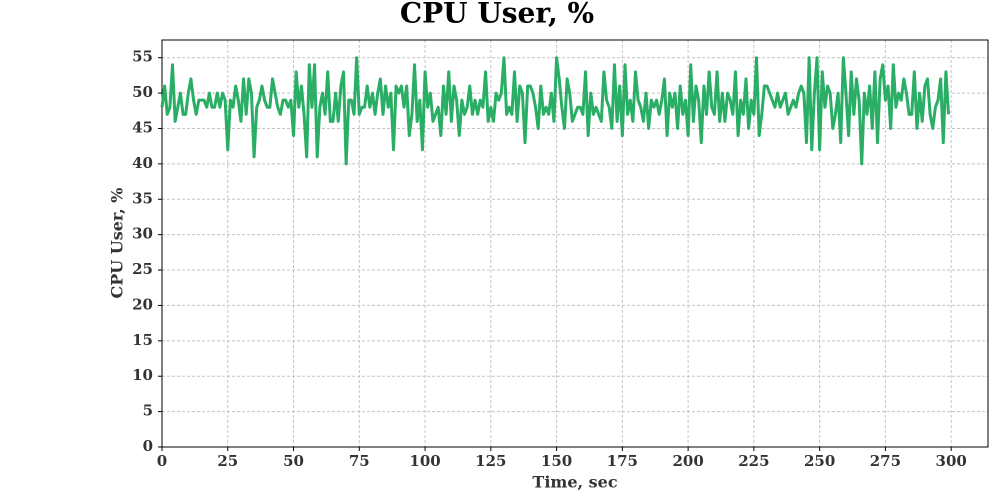 This screenshot has height=500, width=1000. I want to click on x-tick-label: 75, so click(359, 461).